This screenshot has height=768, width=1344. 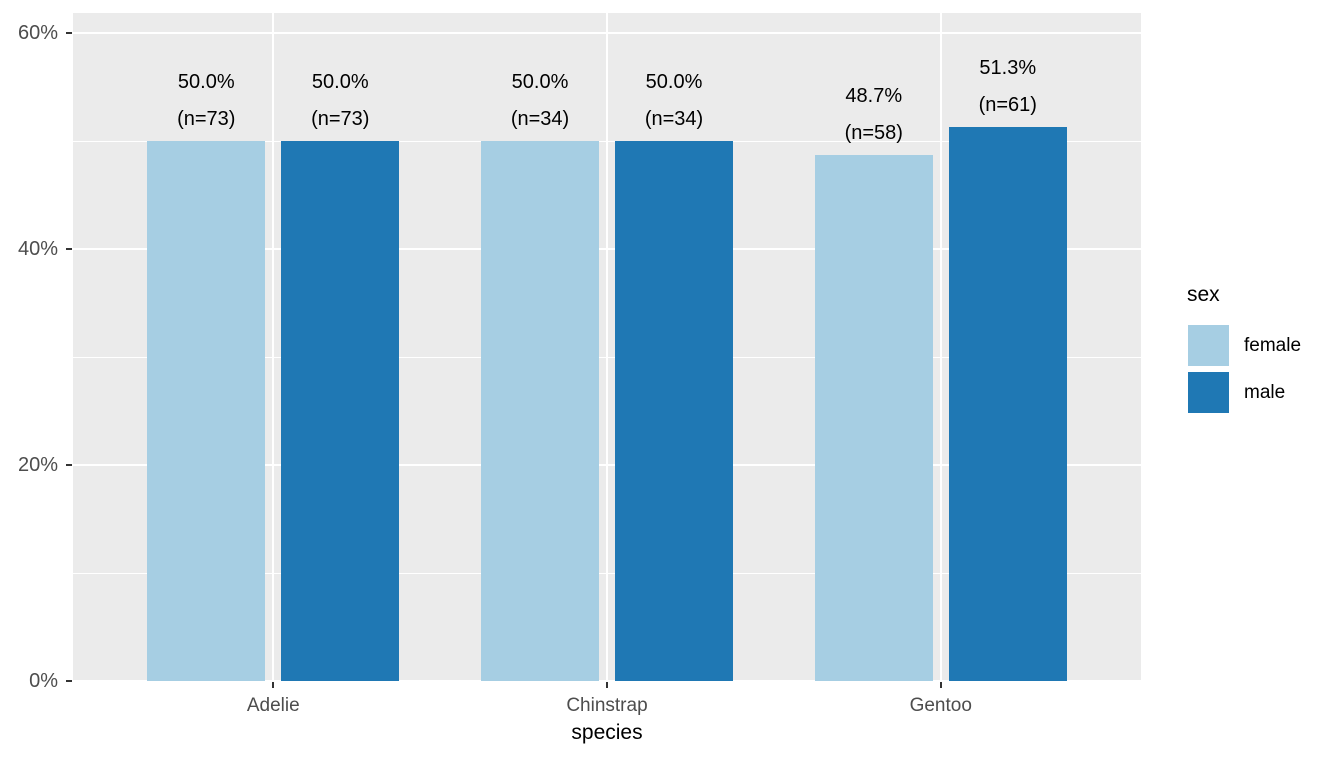 I want to click on legend-label-male: male, so click(x=1265, y=392).